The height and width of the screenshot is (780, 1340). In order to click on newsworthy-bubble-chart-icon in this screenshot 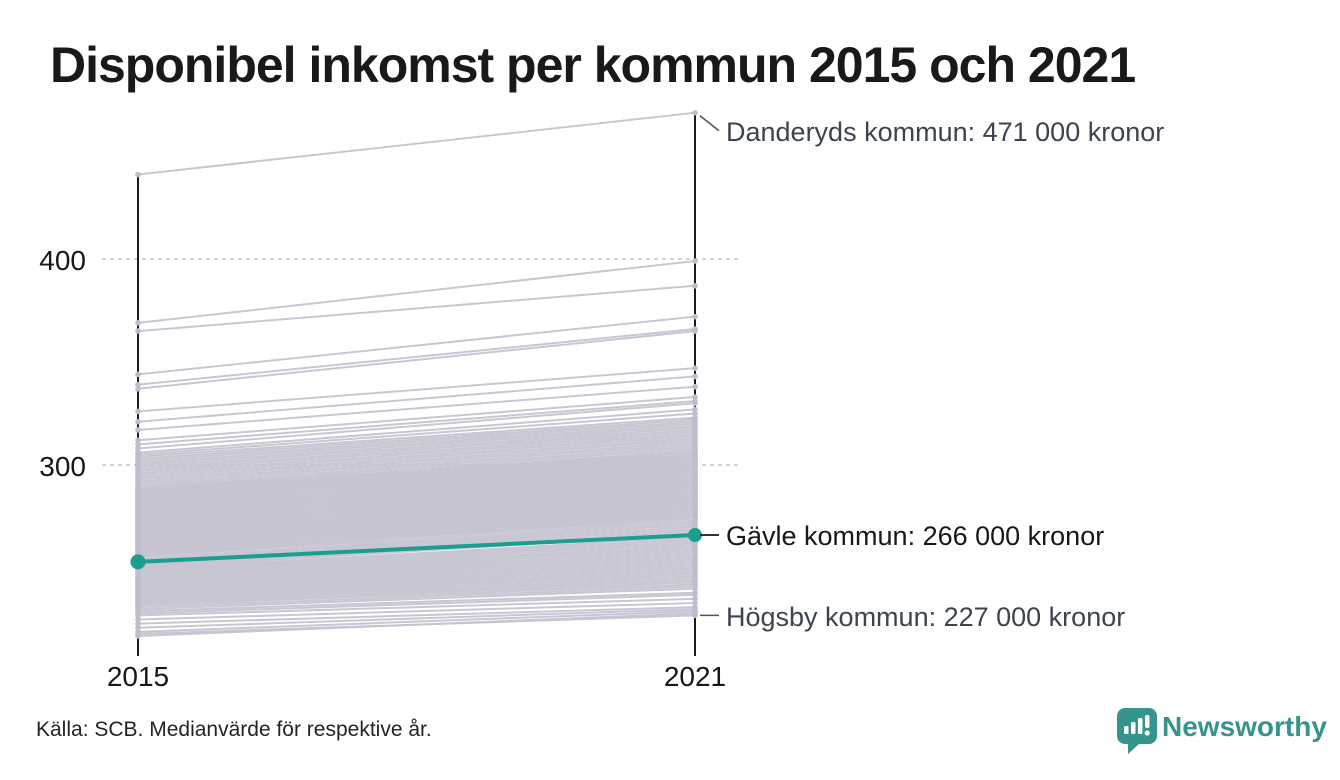, I will do `click(1137, 731)`.